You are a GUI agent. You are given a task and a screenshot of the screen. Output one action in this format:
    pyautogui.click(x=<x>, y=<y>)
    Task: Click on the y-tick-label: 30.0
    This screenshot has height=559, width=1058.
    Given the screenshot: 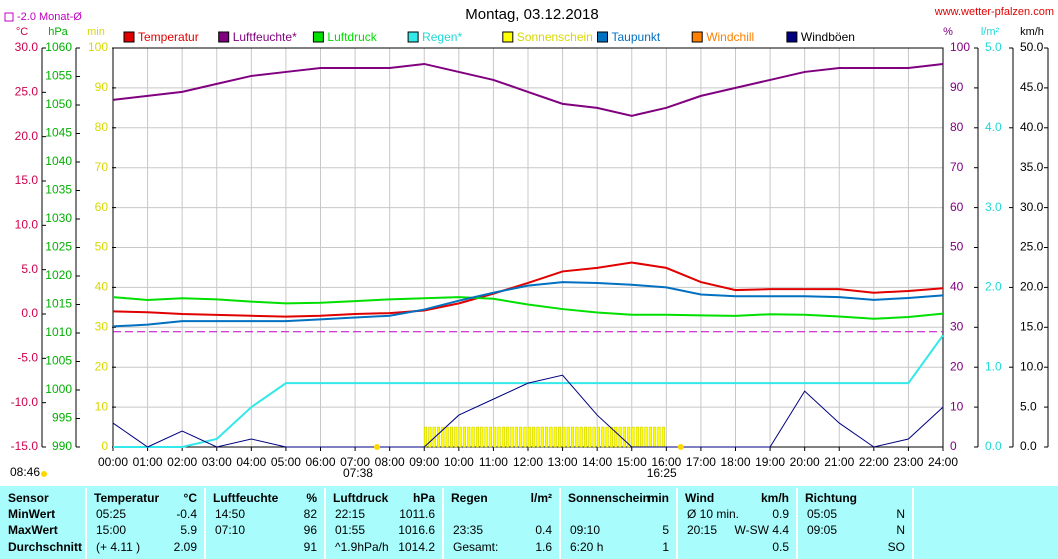 What is the action you would take?
    pyautogui.click(x=1032, y=207)
    